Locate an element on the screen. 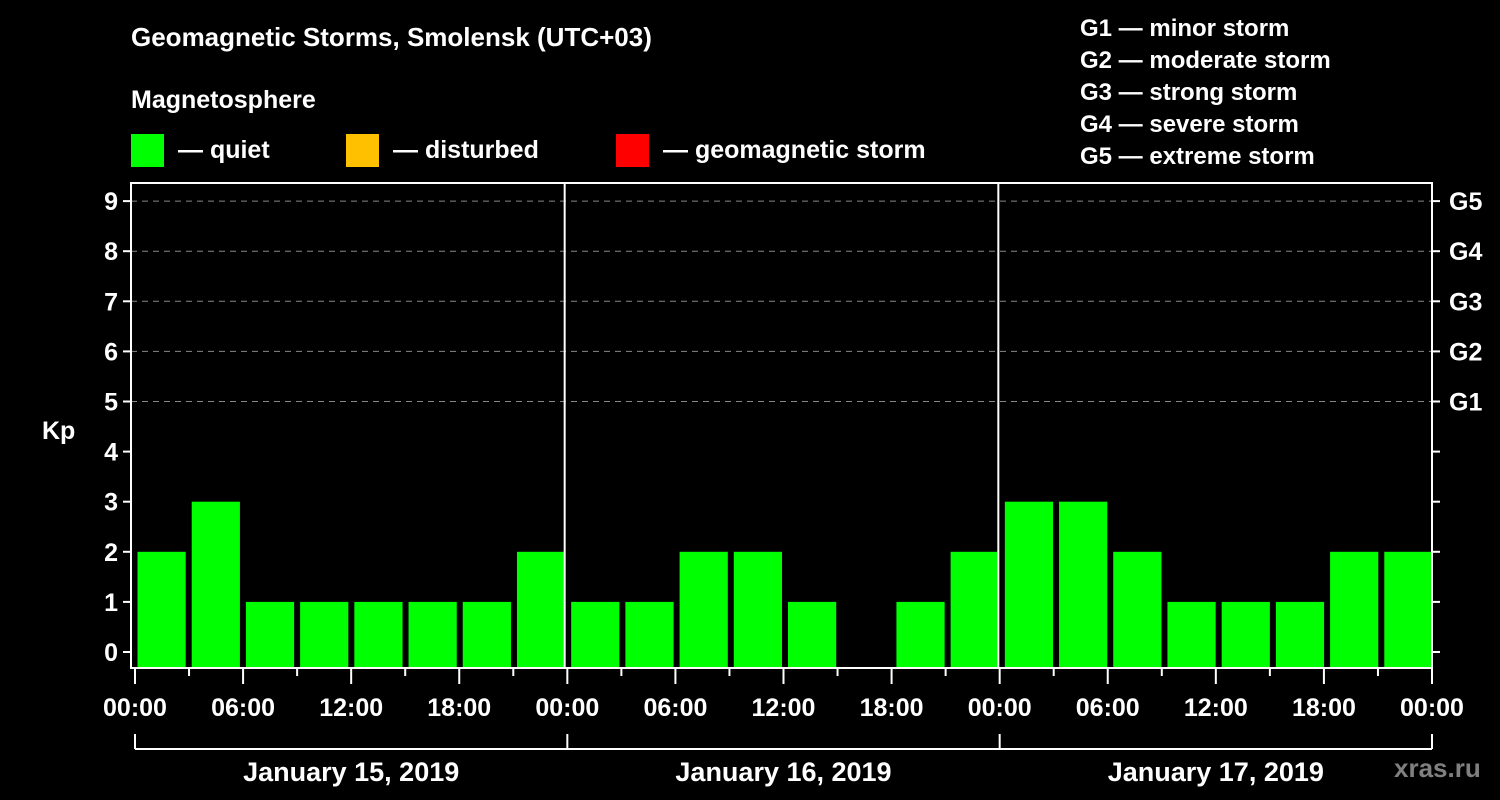  g-scale-g3: G3 — strong storm is located at coordinates (1189, 92).